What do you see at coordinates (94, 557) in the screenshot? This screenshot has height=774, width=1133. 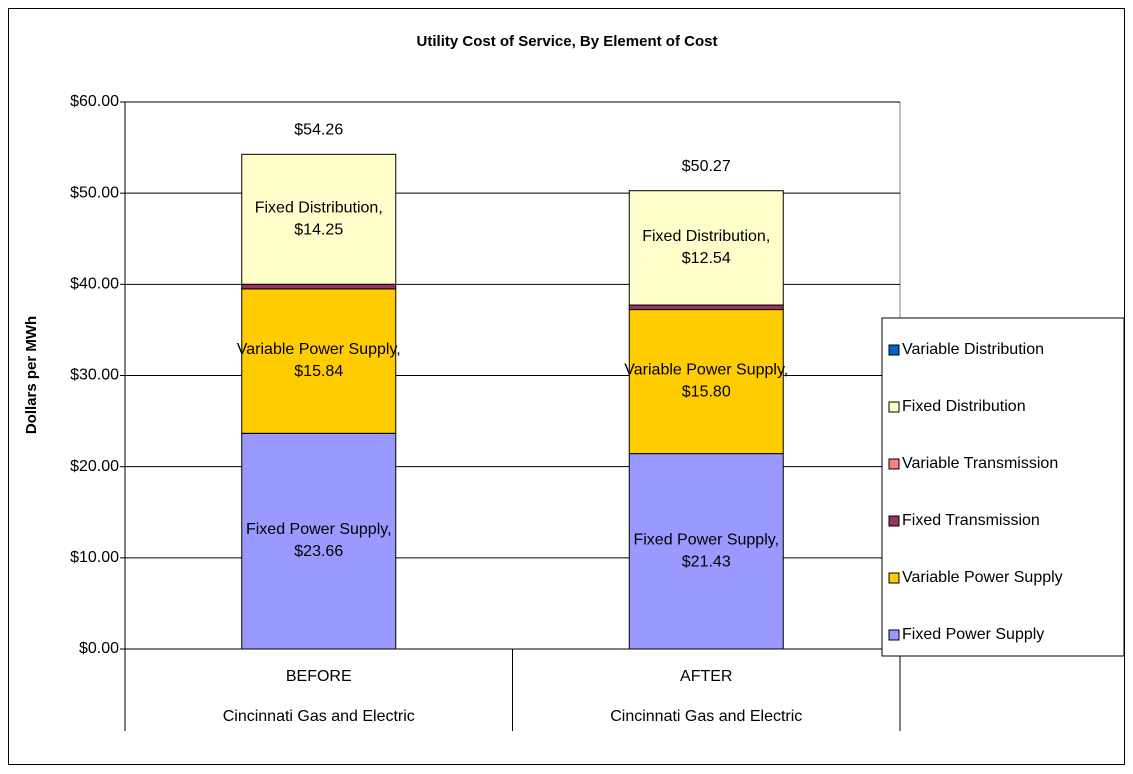 I see `y-tick-label: $10.00` at bounding box center [94, 557].